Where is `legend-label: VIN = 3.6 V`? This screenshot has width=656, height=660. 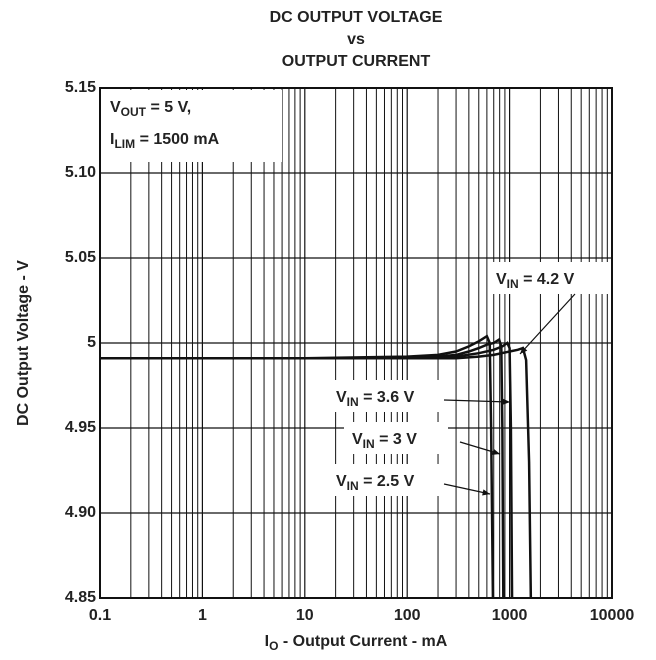
legend-label: VIN = 3.6 V is located at coordinates (375, 399).